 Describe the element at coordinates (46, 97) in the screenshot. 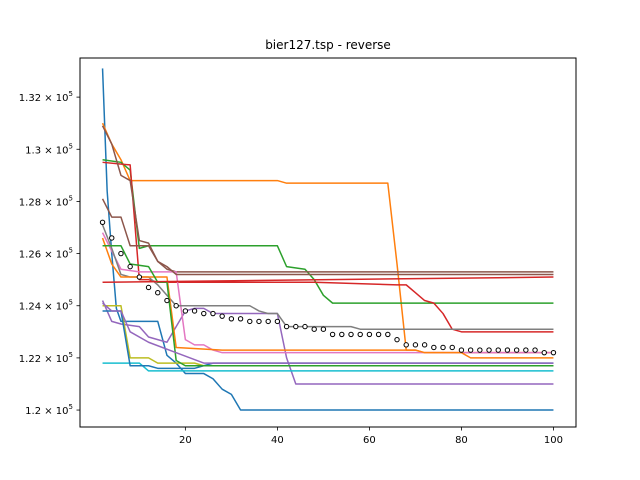

I see `y-tick-label: 1.32 × 10⁵` at that location.